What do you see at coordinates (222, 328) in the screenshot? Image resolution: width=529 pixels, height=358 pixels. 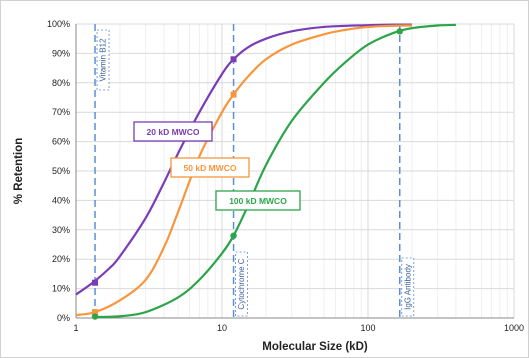 I see `x-tick-label: 10` at bounding box center [222, 328].